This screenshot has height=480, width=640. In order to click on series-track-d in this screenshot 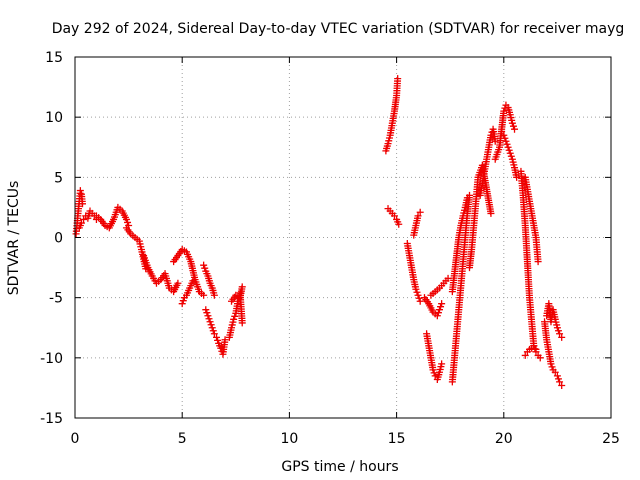, I will do `click(136, 248)`.